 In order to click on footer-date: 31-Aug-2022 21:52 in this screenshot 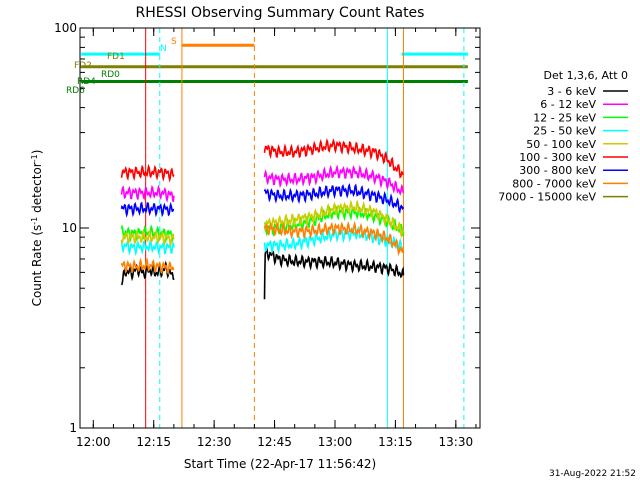, I will do `click(592, 474)`.